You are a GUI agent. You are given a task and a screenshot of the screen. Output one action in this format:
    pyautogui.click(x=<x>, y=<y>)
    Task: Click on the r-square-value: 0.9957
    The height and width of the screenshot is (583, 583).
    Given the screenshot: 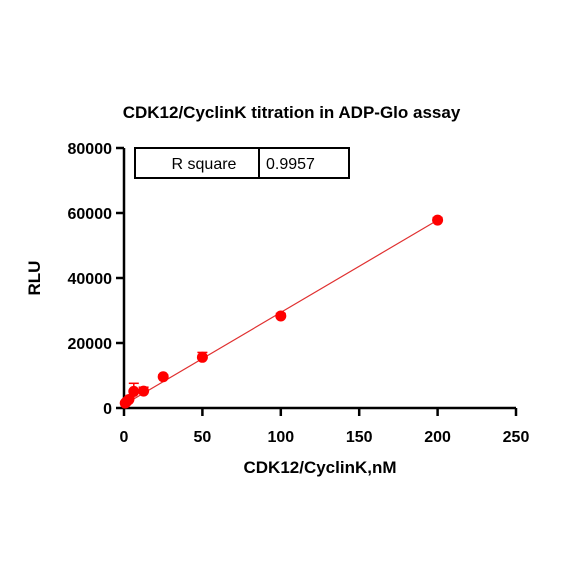 What is the action you would take?
    pyautogui.click(x=290, y=164)
    